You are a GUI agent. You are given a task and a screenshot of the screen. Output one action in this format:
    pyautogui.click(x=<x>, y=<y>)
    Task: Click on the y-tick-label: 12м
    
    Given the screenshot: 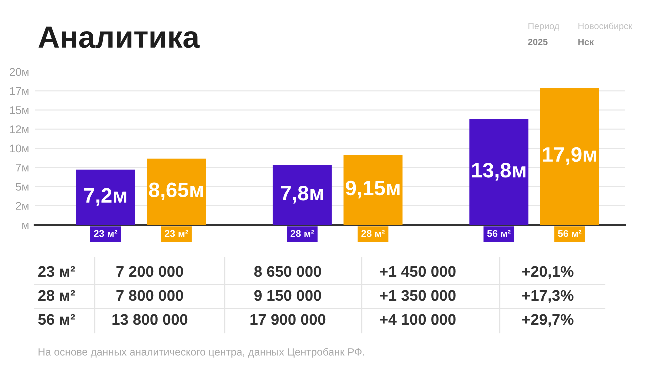 What is the action you would take?
    pyautogui.click(x=19, y=130)
    